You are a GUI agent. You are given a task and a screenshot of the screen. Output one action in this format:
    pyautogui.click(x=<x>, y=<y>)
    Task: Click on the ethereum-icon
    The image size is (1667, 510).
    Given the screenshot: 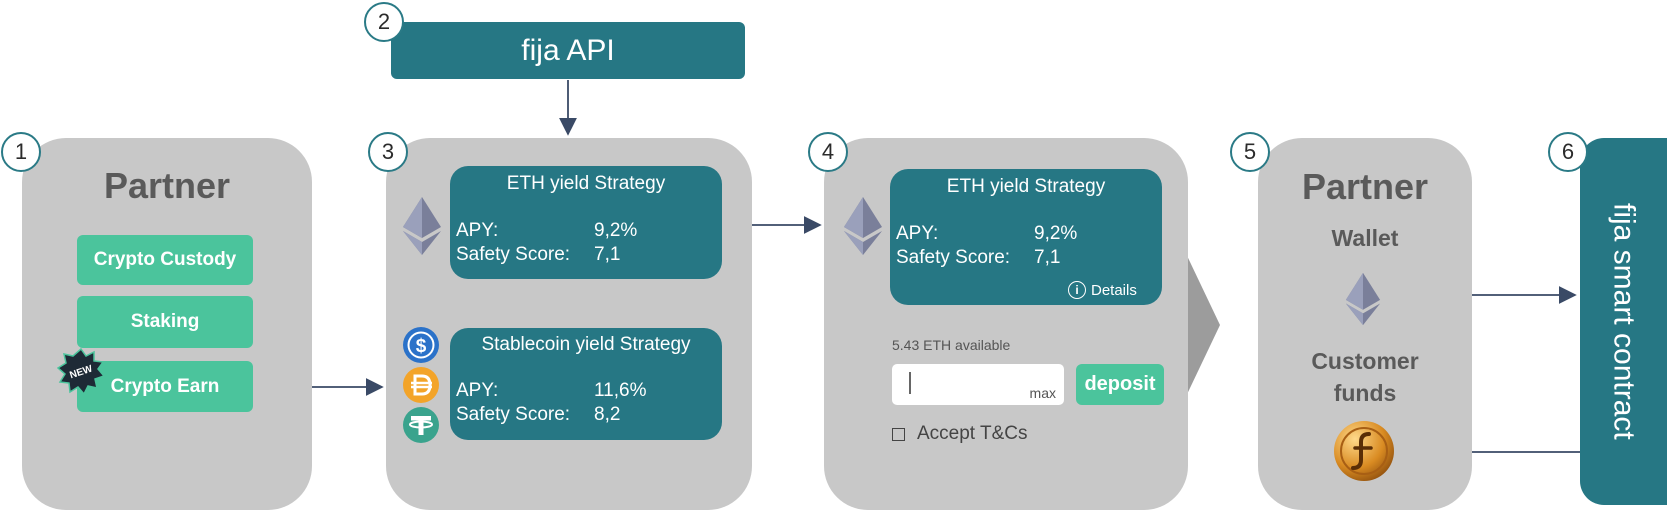 What is the action you would take?
    pyautogui.click(x=422, y=226)
    